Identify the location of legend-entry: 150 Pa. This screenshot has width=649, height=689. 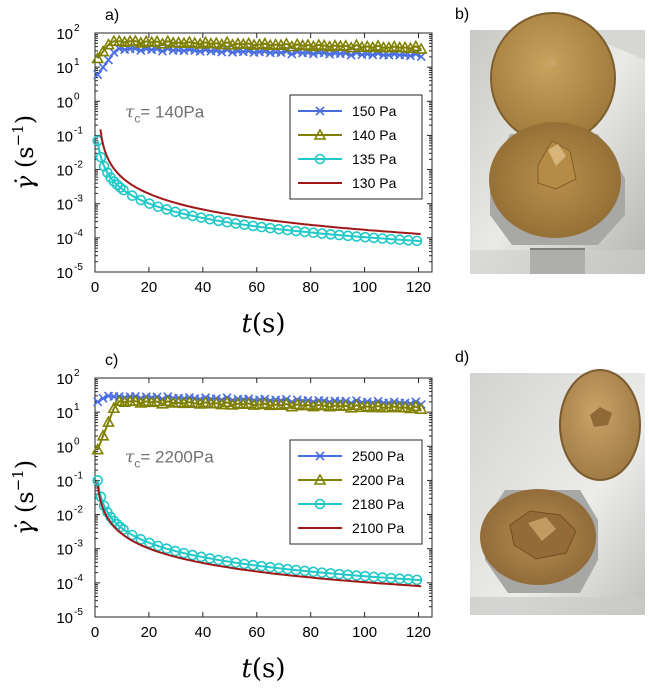
(347, 111).